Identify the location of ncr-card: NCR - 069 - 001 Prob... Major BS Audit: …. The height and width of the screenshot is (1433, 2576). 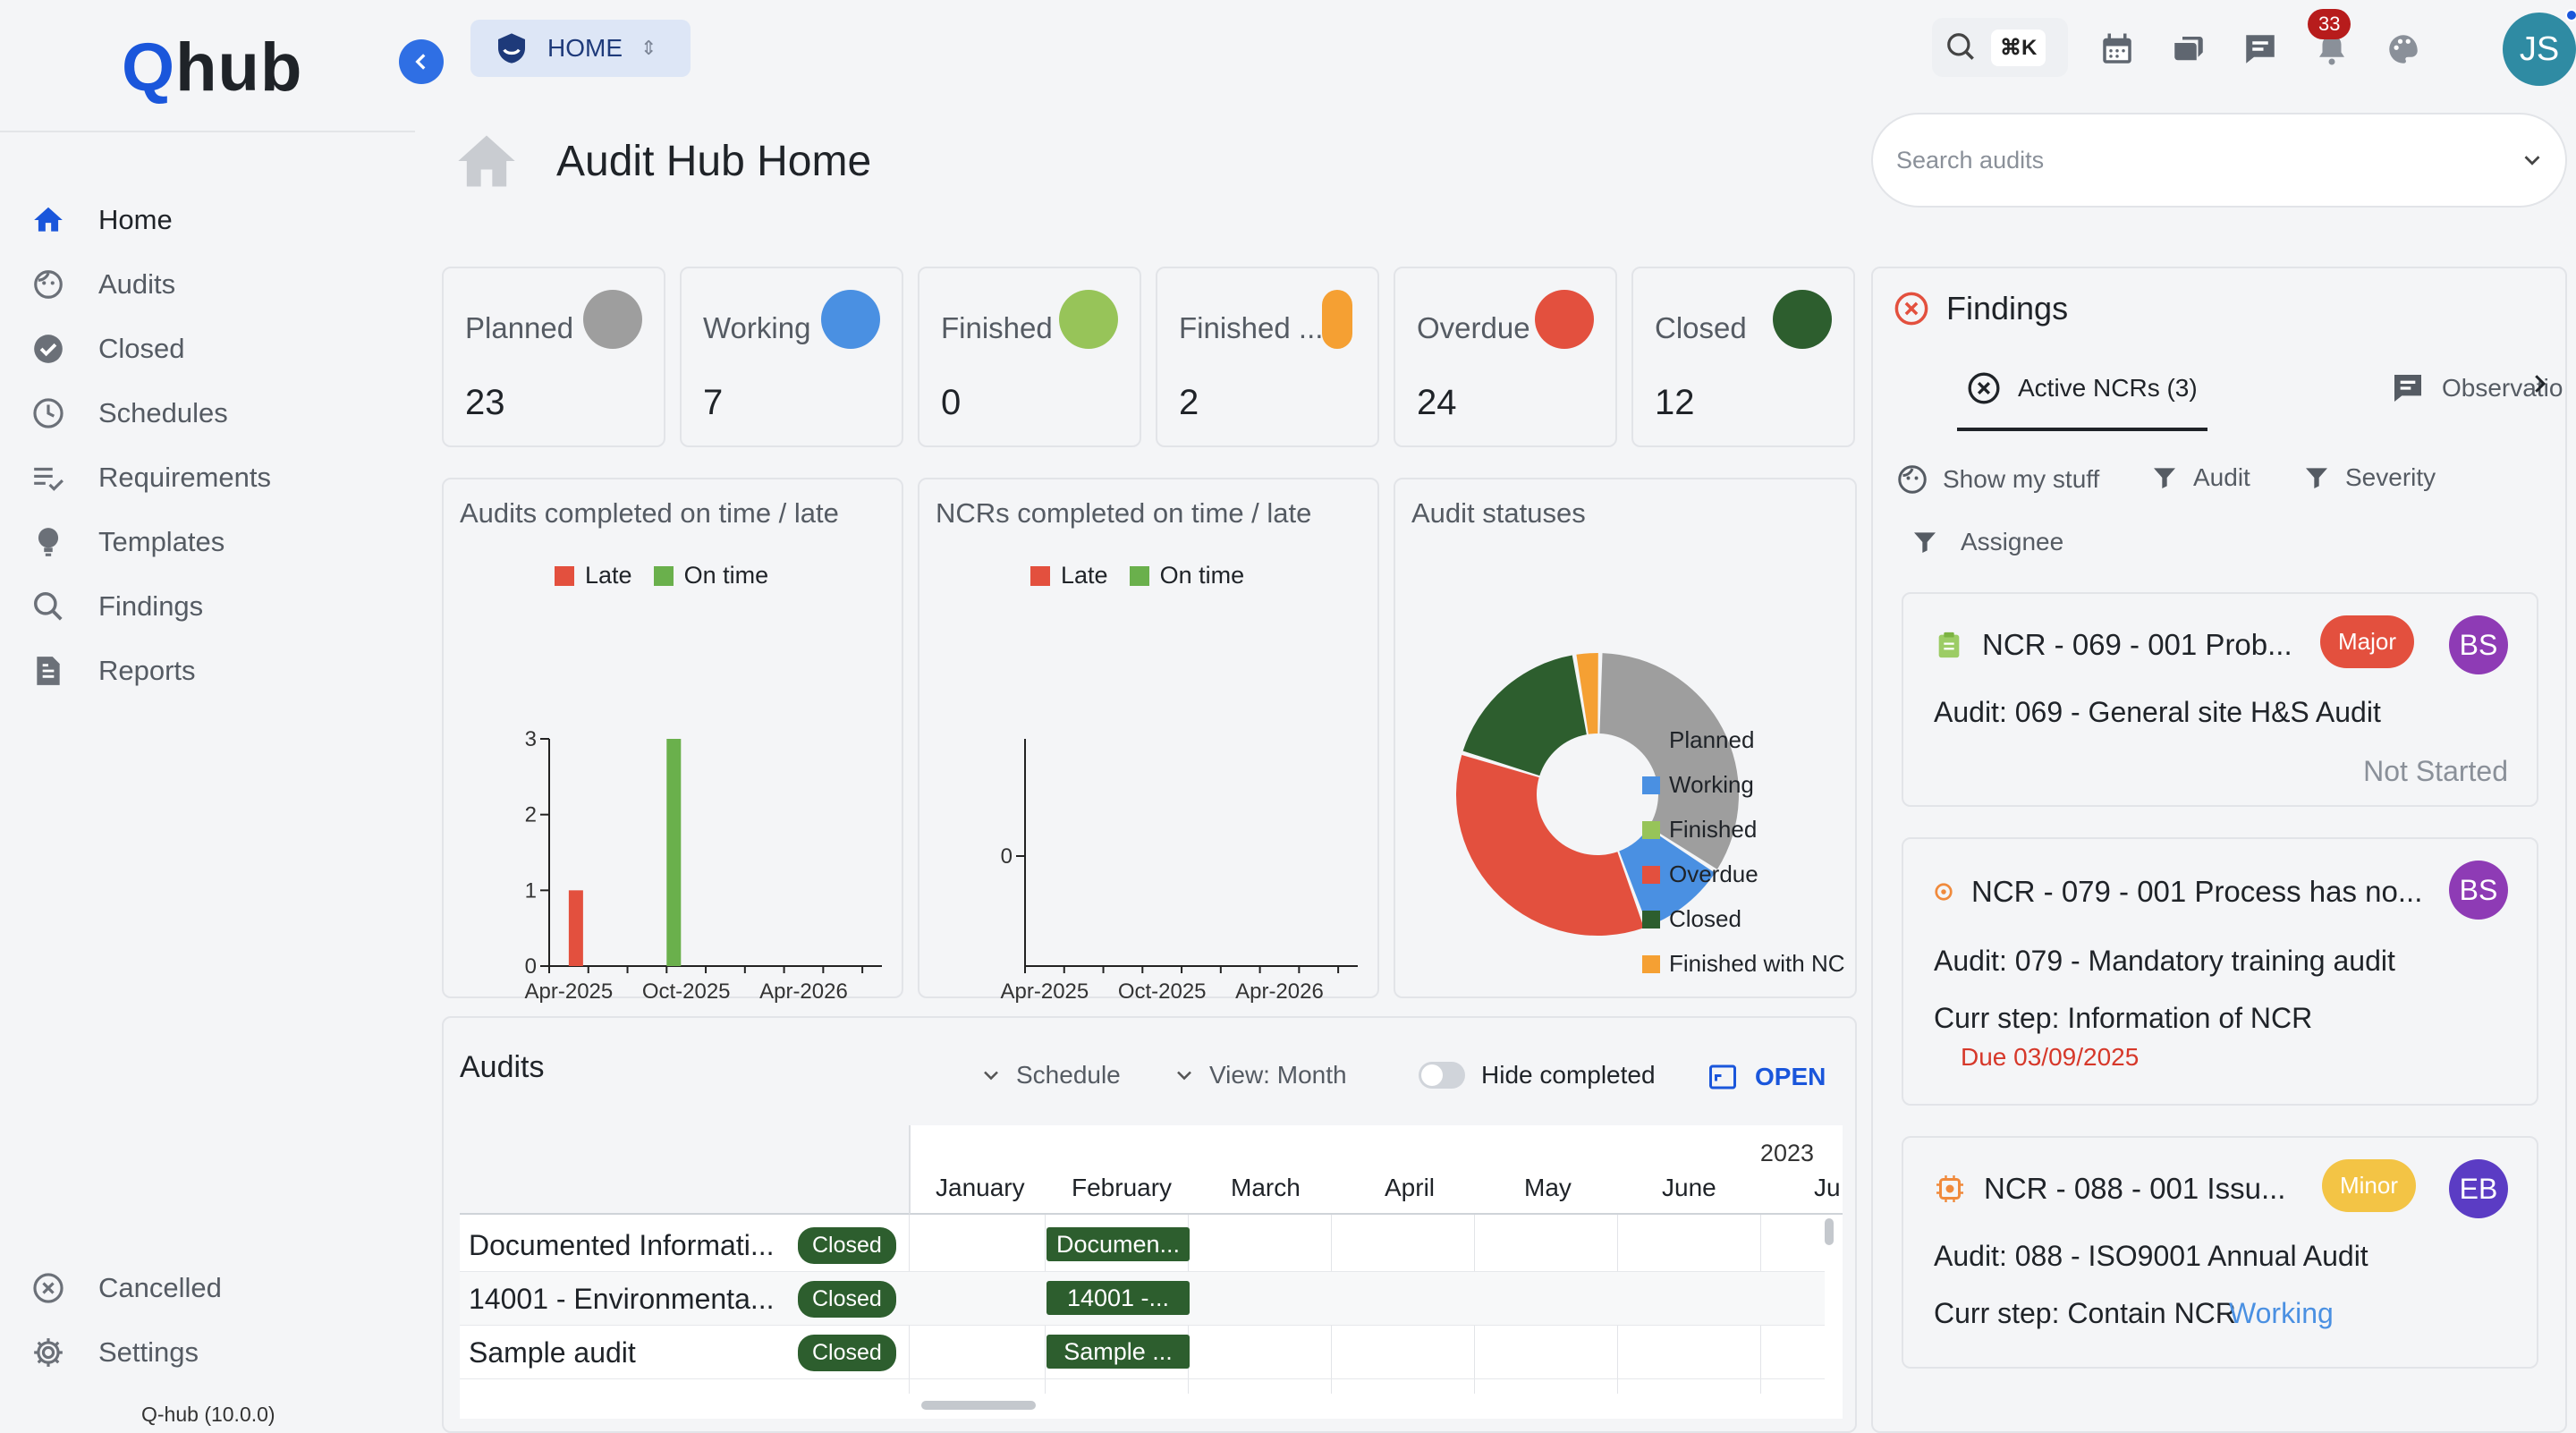
(2220, 699).